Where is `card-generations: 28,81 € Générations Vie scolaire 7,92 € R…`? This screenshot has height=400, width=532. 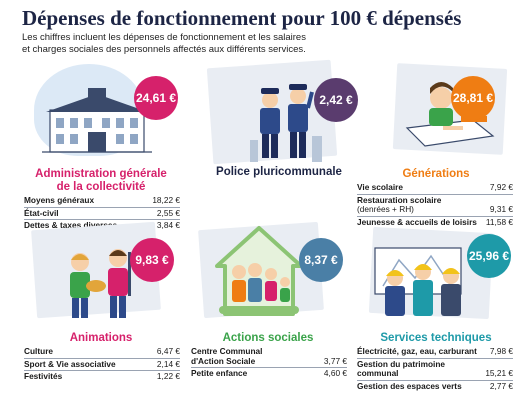 card-generations: 28,81 € Générations Vie scolaire 7,92 € R… is located at coordinates (436, 142).